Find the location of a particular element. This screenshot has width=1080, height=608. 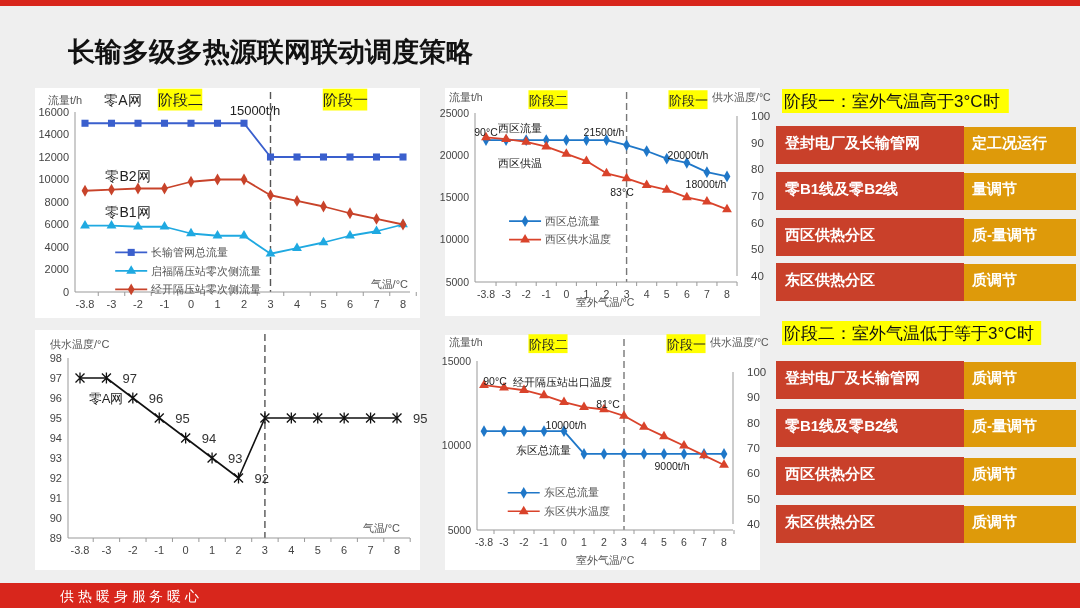

y-tick-label: 16000 is located at coordinates (53, 111).